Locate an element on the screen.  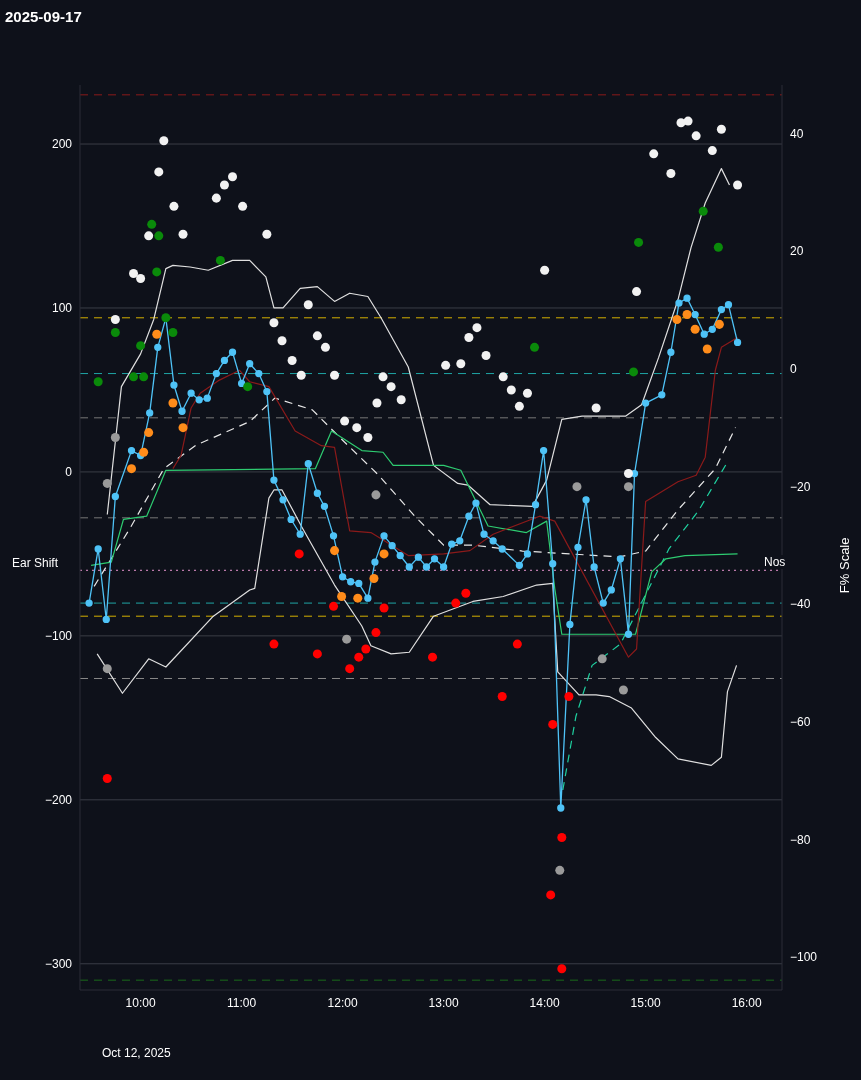
text: Ear Shift is located at coordinates (35, 563).